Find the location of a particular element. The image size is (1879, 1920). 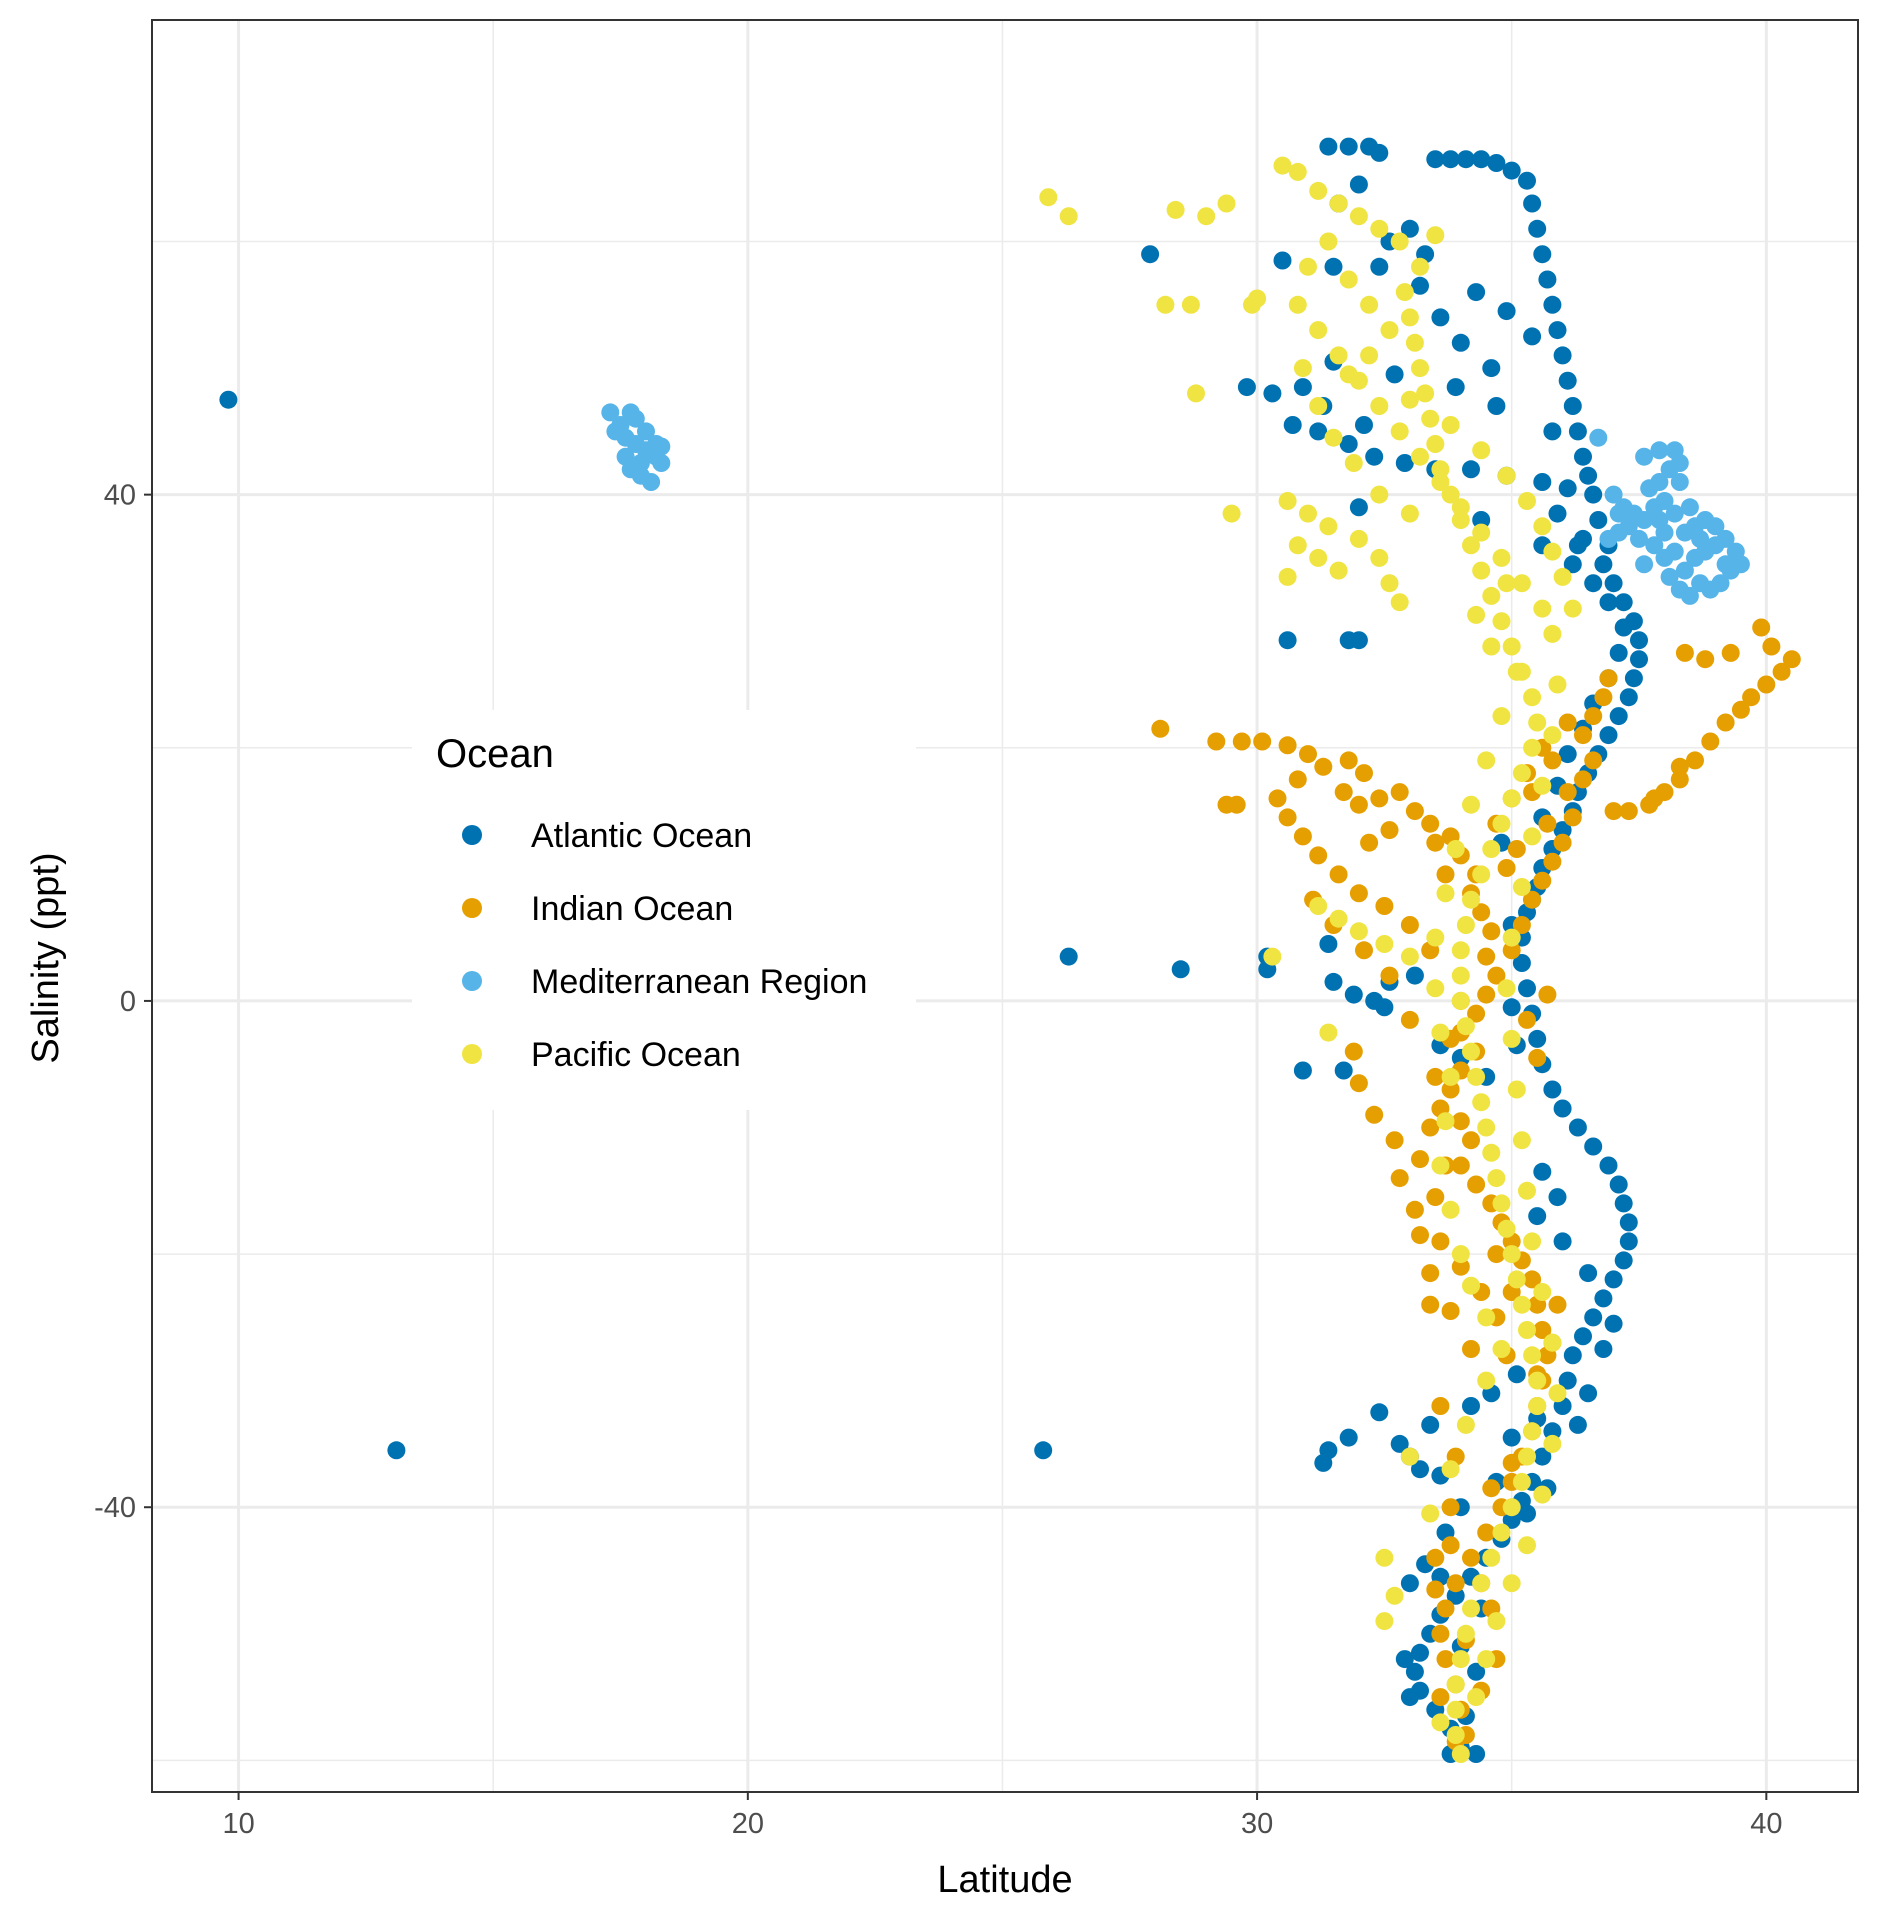

legend-item: Indian Ocean is located at coordinates (597, 909).